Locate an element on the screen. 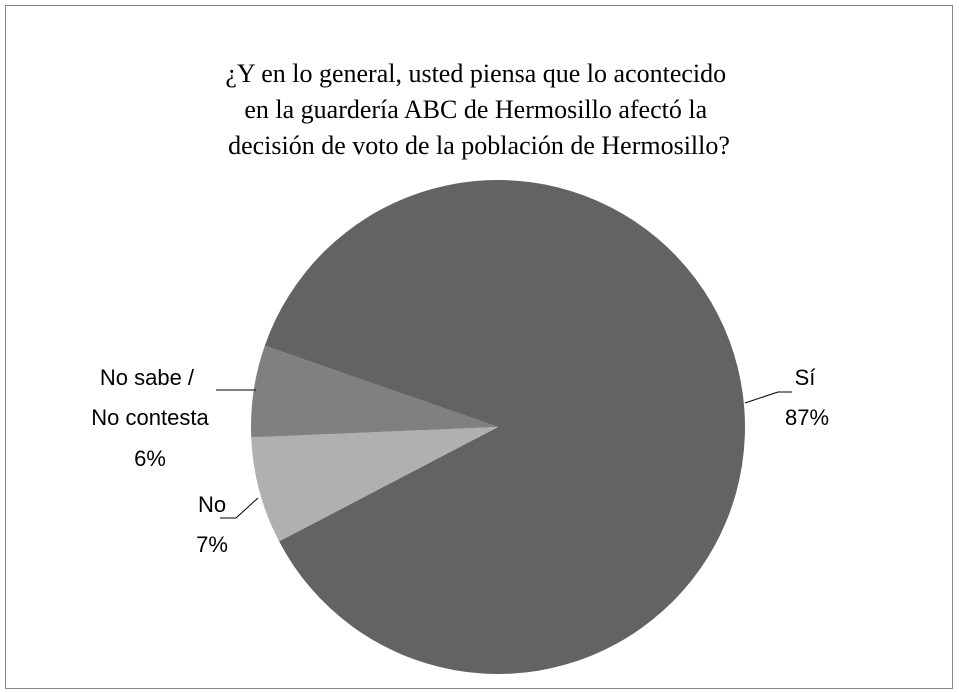 The width and height of the screenshot is (959, 692). value-label: 6% is located at coordinates (150, 458).